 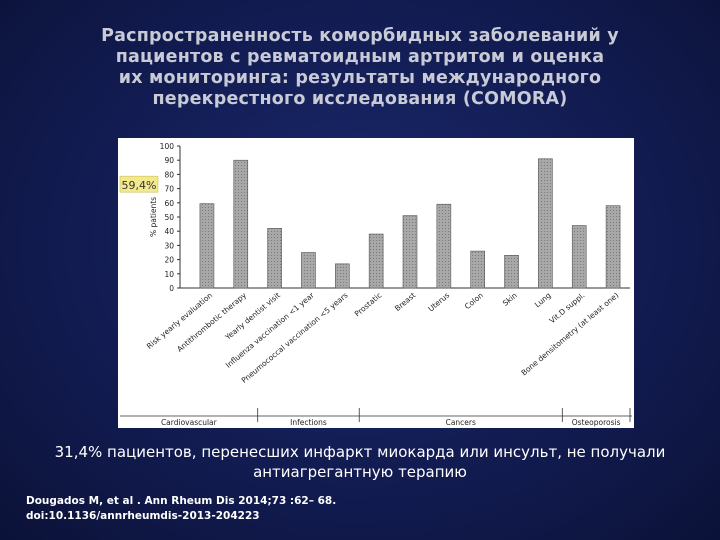 What do you see at coordinates (143, 516) in the screenshot?
I see `reference-line: doi:10.1136/annrheumdis-2013-204223` at bounding box center [143, 516].